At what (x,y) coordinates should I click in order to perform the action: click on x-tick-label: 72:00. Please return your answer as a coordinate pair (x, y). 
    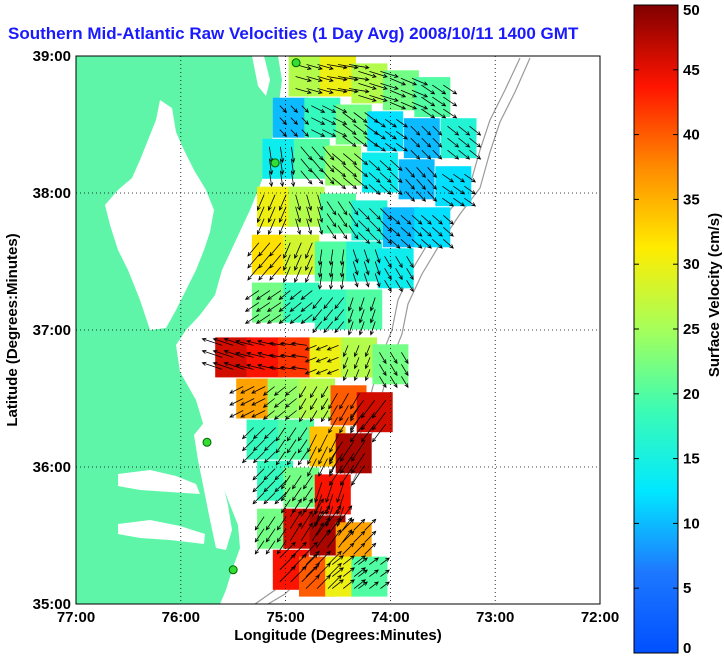
    Looking at the image, I should click on (600, 617).